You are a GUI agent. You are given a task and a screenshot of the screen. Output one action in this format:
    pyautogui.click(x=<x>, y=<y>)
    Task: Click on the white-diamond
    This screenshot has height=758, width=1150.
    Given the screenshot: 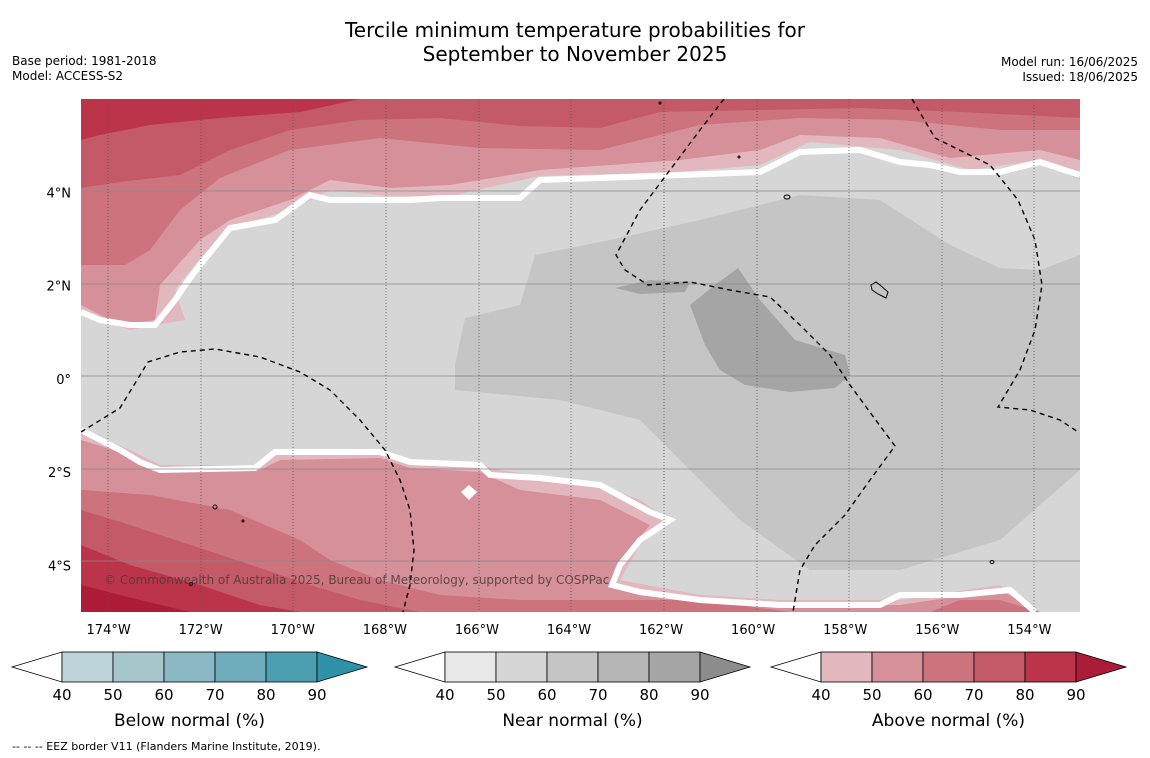 What is the action you would take?
    pyautogui.click(x=469, y=492)
    